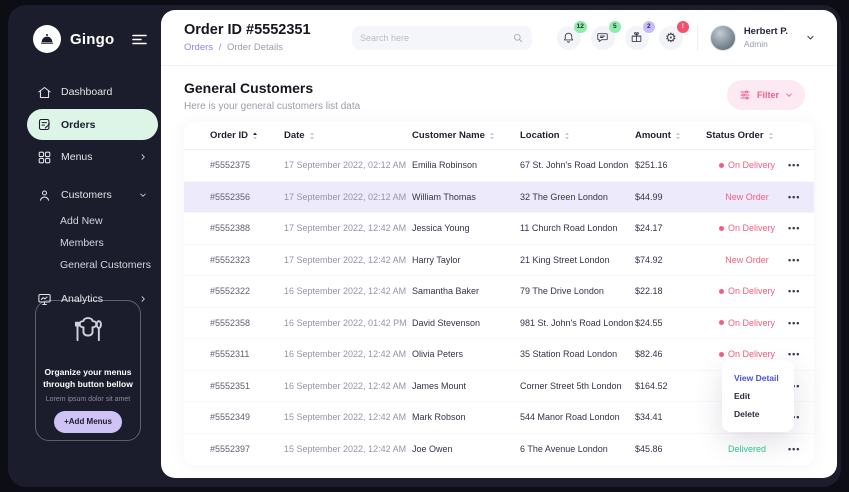  I want to click on user-meta: Herbert P. Admin, so click(766, 37).